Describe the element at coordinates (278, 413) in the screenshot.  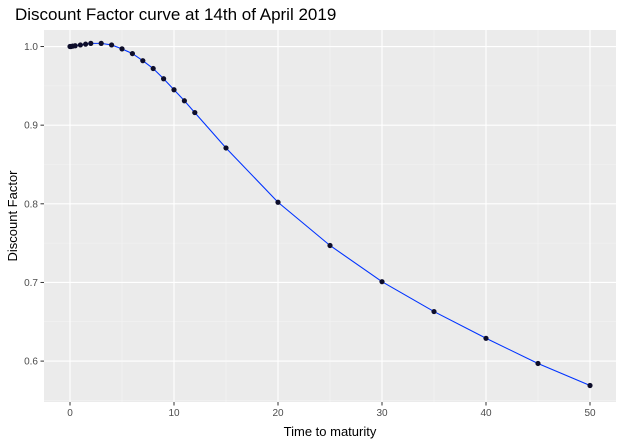
I see `x-tick-label: 20` at that location.